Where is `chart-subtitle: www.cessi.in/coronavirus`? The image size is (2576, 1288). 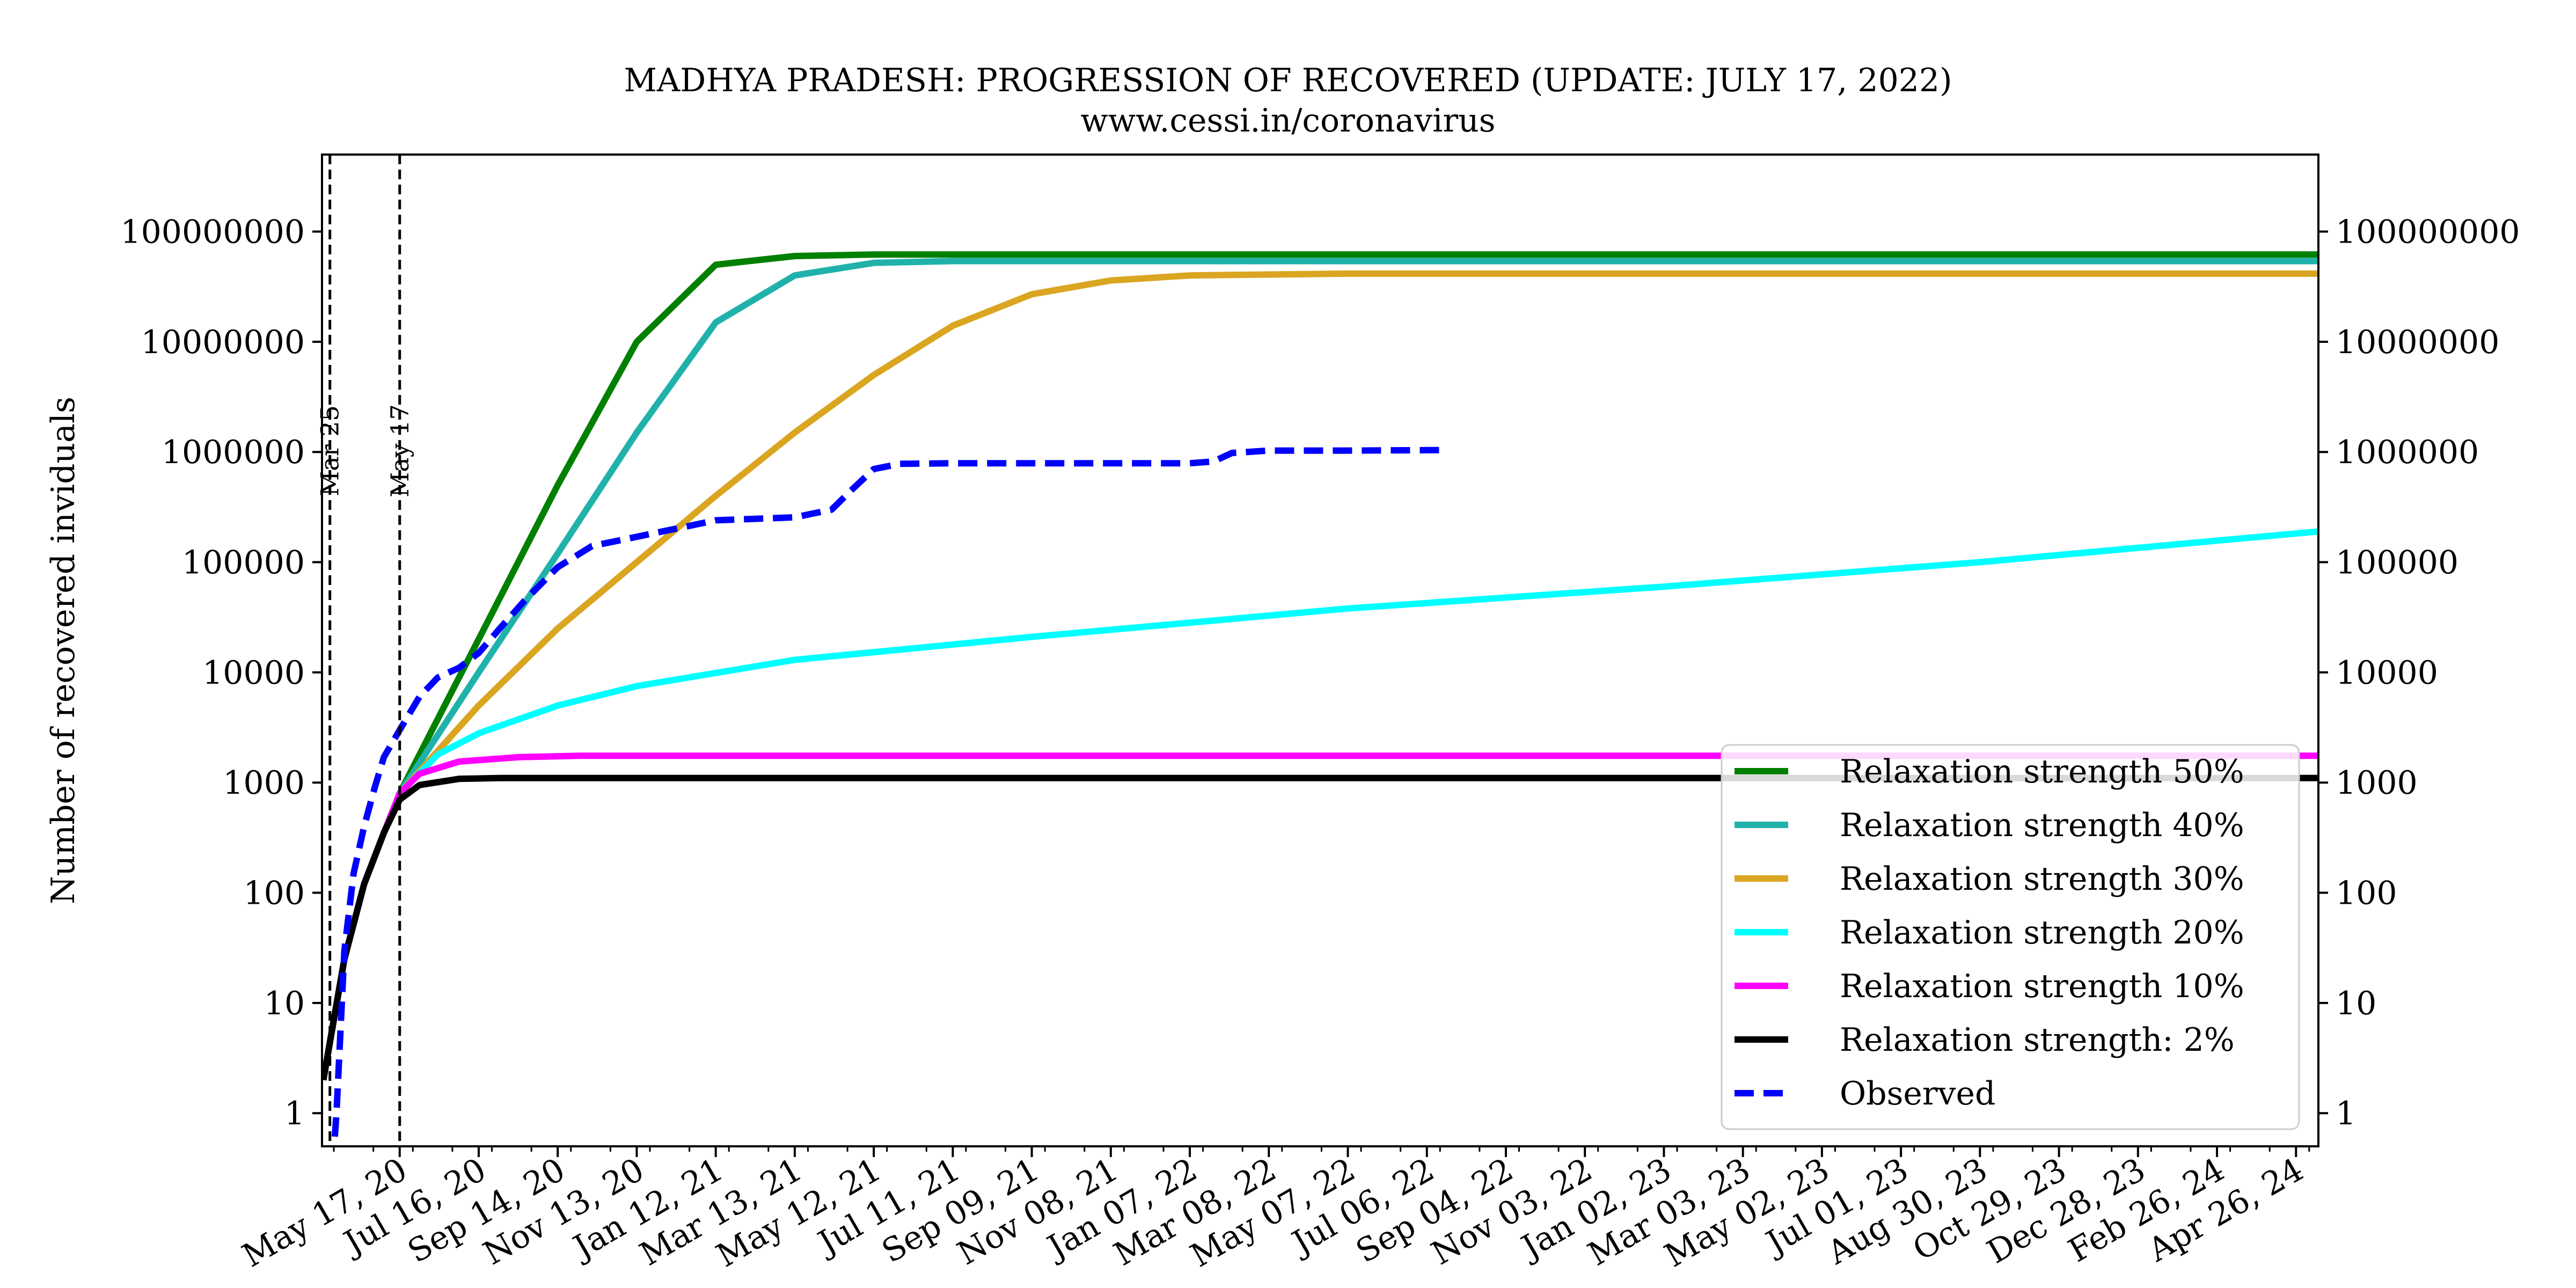
chart-subtitle: www.cessi.in/coronavirus is located at coordinates (1287, 121).